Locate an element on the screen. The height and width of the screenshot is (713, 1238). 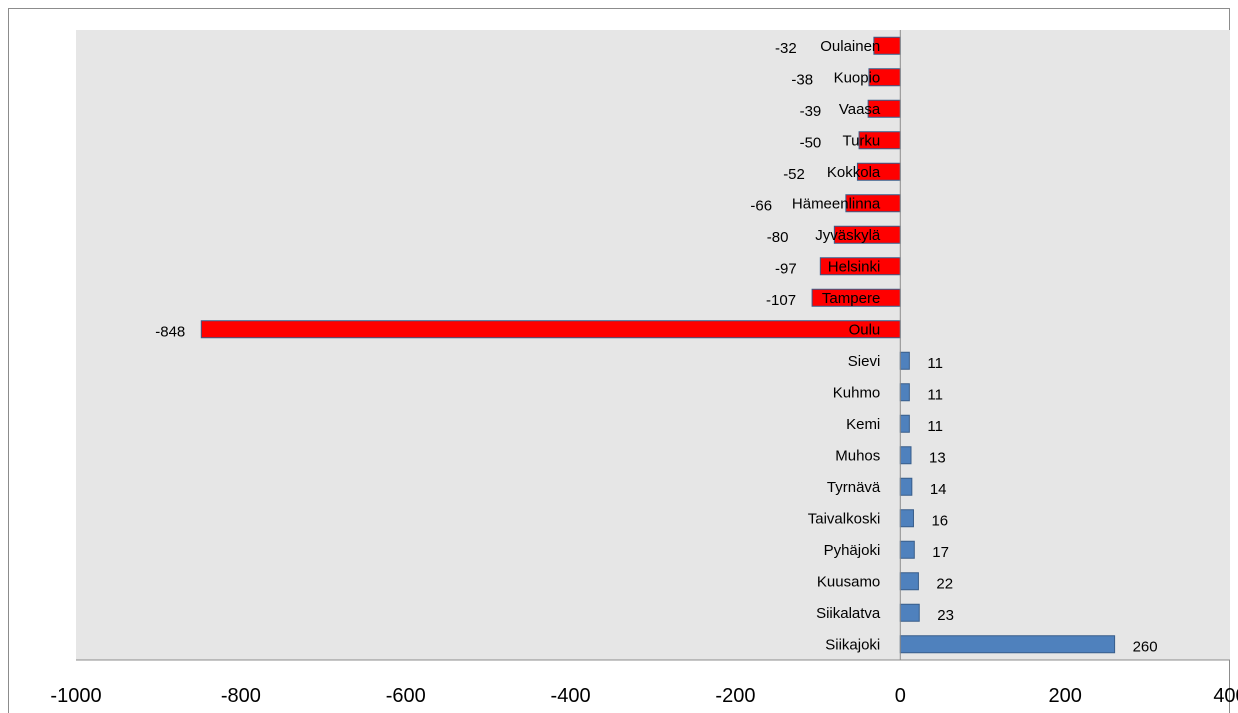
category-label: Tyrnävä is located at coordinates (854, 487).